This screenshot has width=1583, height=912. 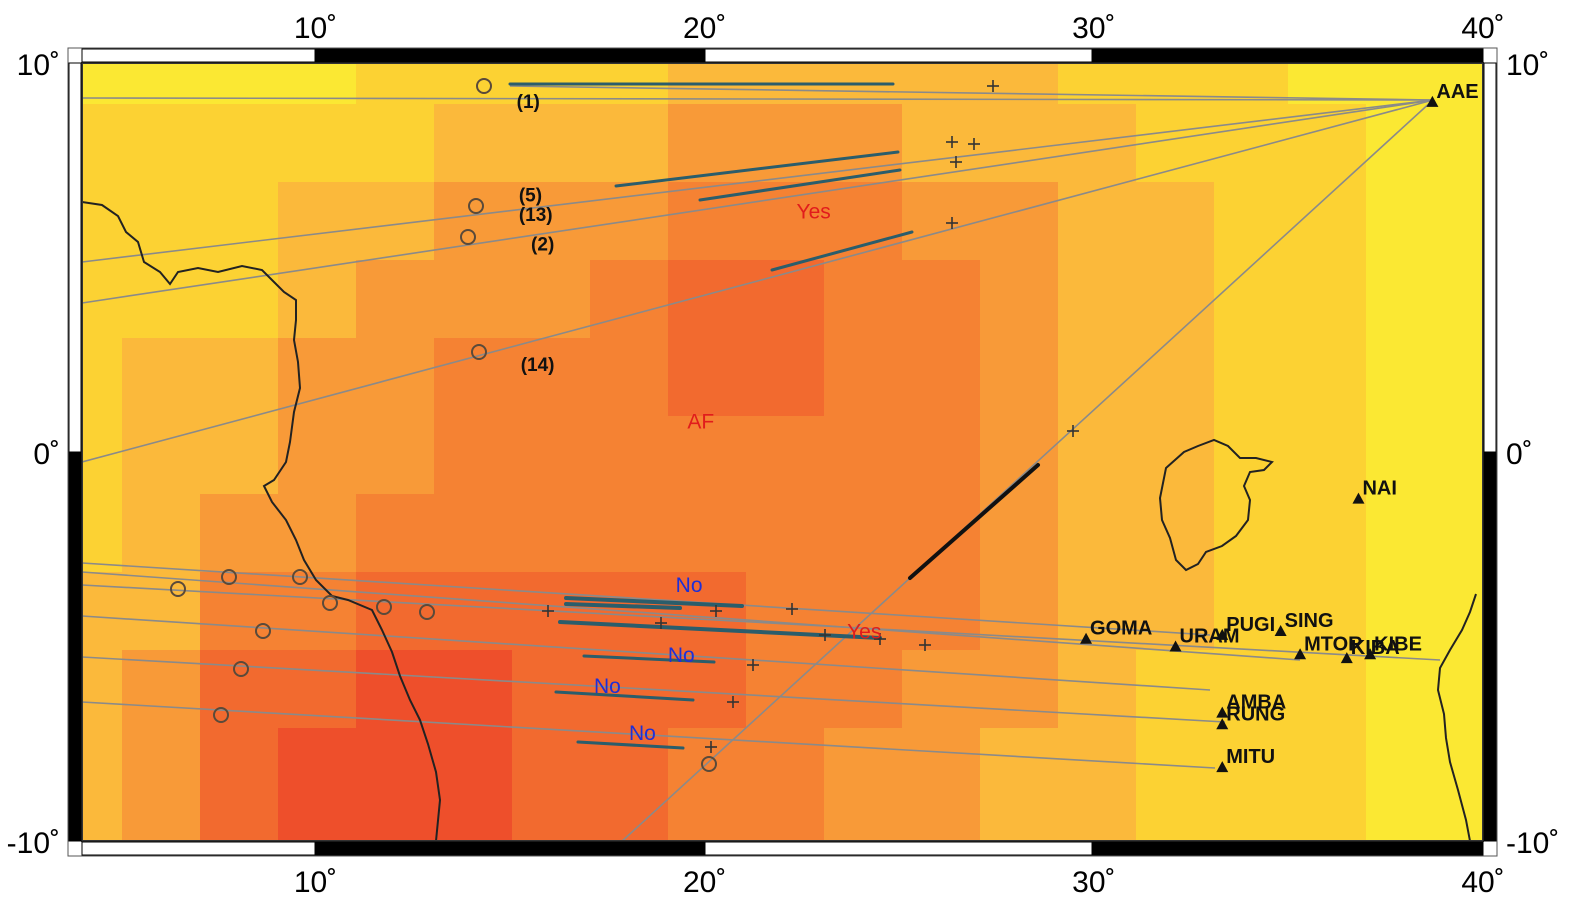 What do you see at coordinates (1375, 648) in the screenshot?
I see `station-label: KIBA` at bounding box center [1375, 648].